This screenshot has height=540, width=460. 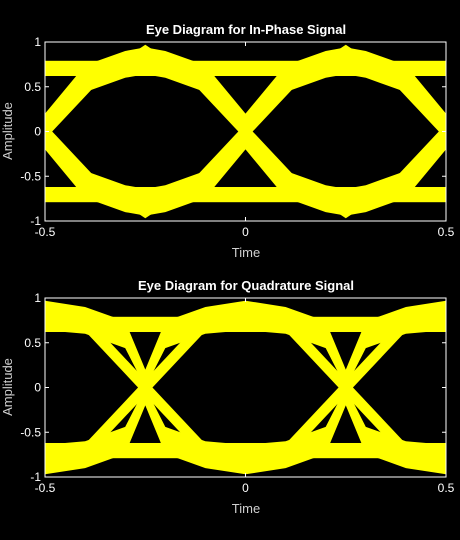 What do you see at coordinates (246, 285) in the screenshot?
I see `chart-title: Eye Diagram for Quadrature Signal` at bounding box center [246, 285].